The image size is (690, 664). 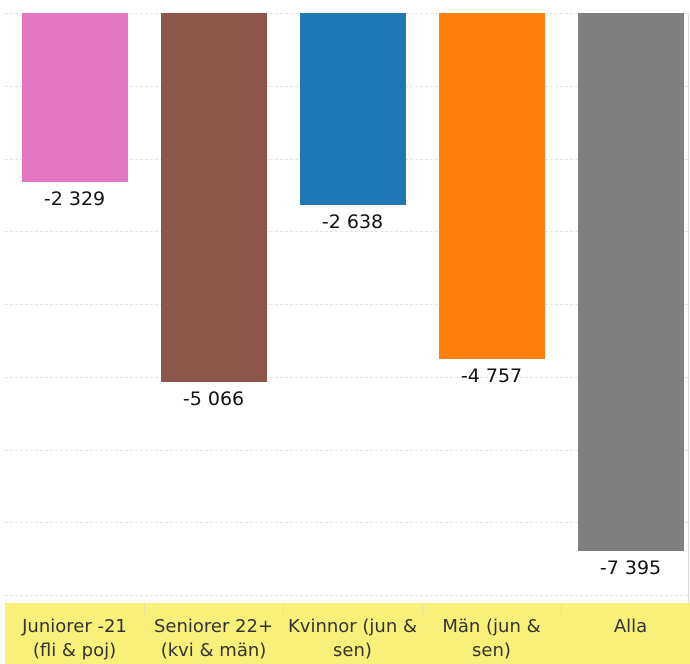 What do you see at coordinates (630, 567) in the screenshot?
I see `value-label: -7 395` at bounding box center [630, 567].